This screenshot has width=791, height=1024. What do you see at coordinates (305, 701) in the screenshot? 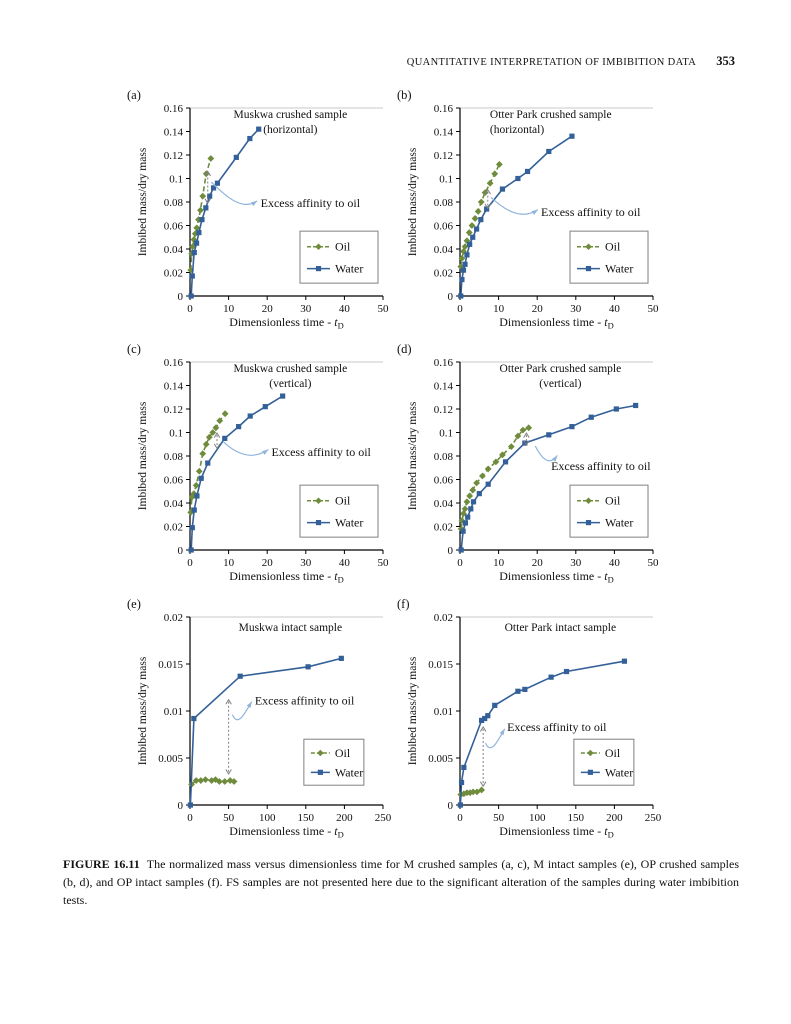
I see `annotation-text: Excess affinity to oil` at bounding box center [305, 701].